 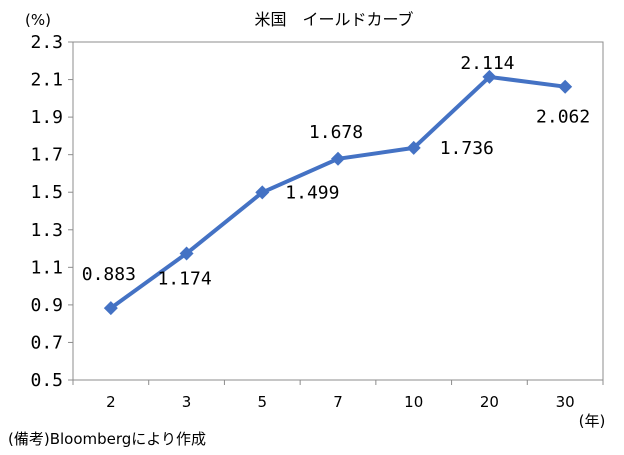 What do you see at coordinates (46, 192) in the screenshot?
I see `y-tick-label: 1.5` at bounding box center [46, 192].